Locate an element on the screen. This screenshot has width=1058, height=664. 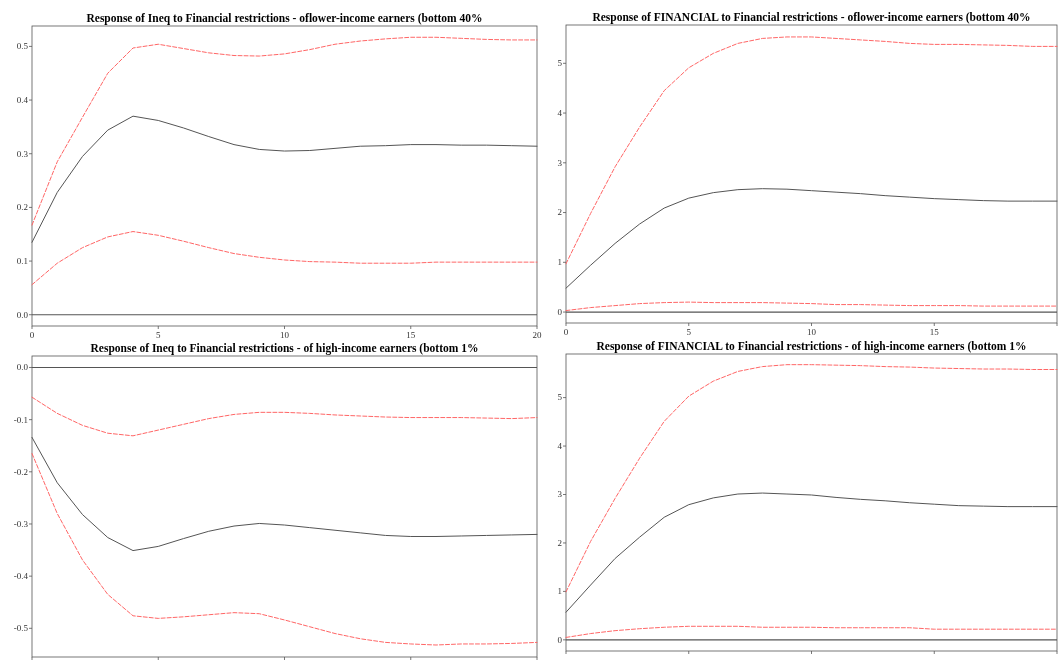
y-tick-label: -0.4 is located at coordinates (21, 576).